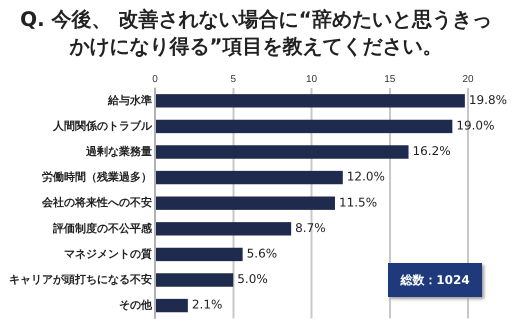  What do you see at coordinates (252, 279) in the screenshot?
I see `data-label: 5.0%` at bounding box center [252, 279].